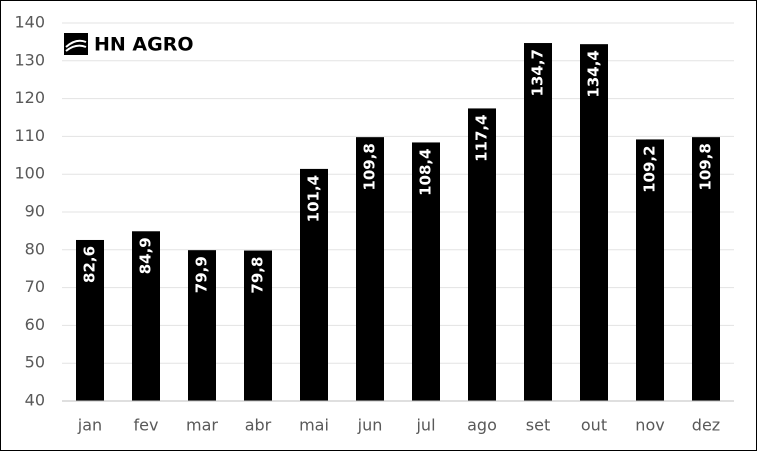  What do you see at coordinates (35, 362) in the screenshot?
I see `y-tick-label: 50` at bounding box center [35, 362].